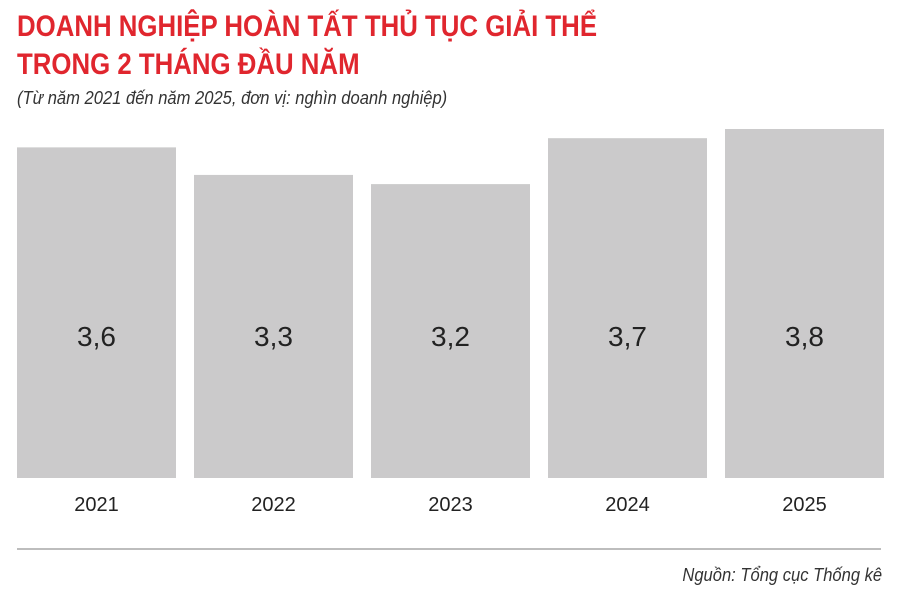 The width and height of the screenshot is (900, 592). Describe the element at coordinates (627, 336) in the screenshot. I see `value-label-2024: 3,7` at that location.